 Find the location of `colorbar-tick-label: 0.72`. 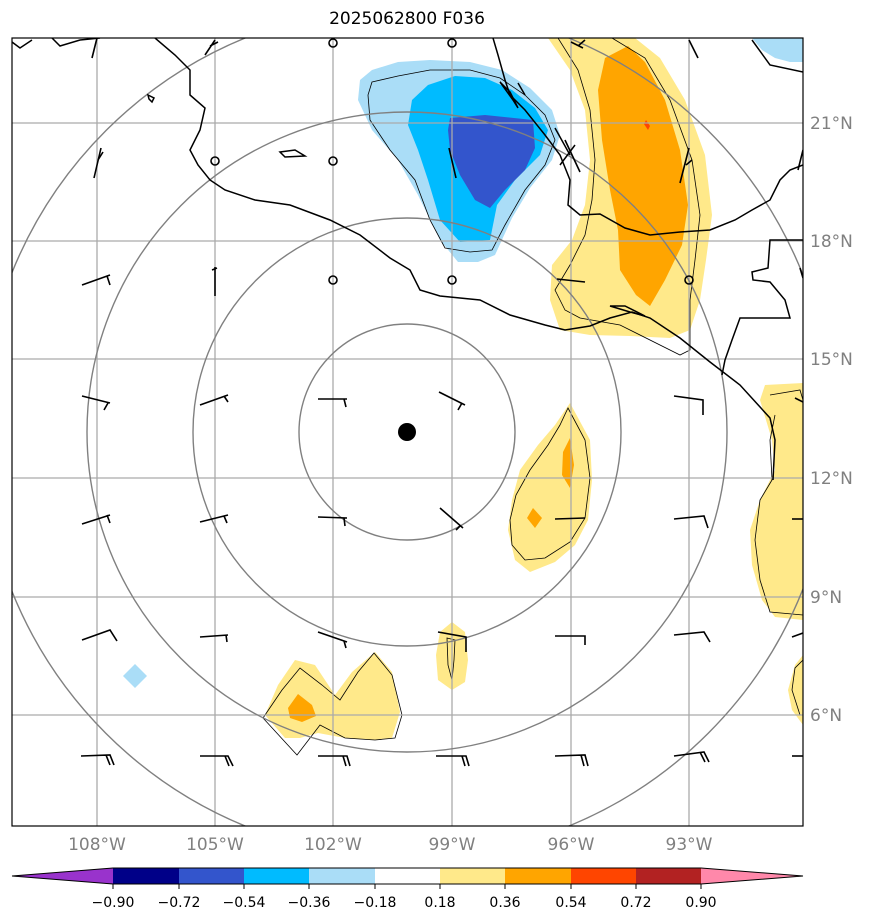

colorbar-tick-label: 0.72 is located at coordinates (635, 903).